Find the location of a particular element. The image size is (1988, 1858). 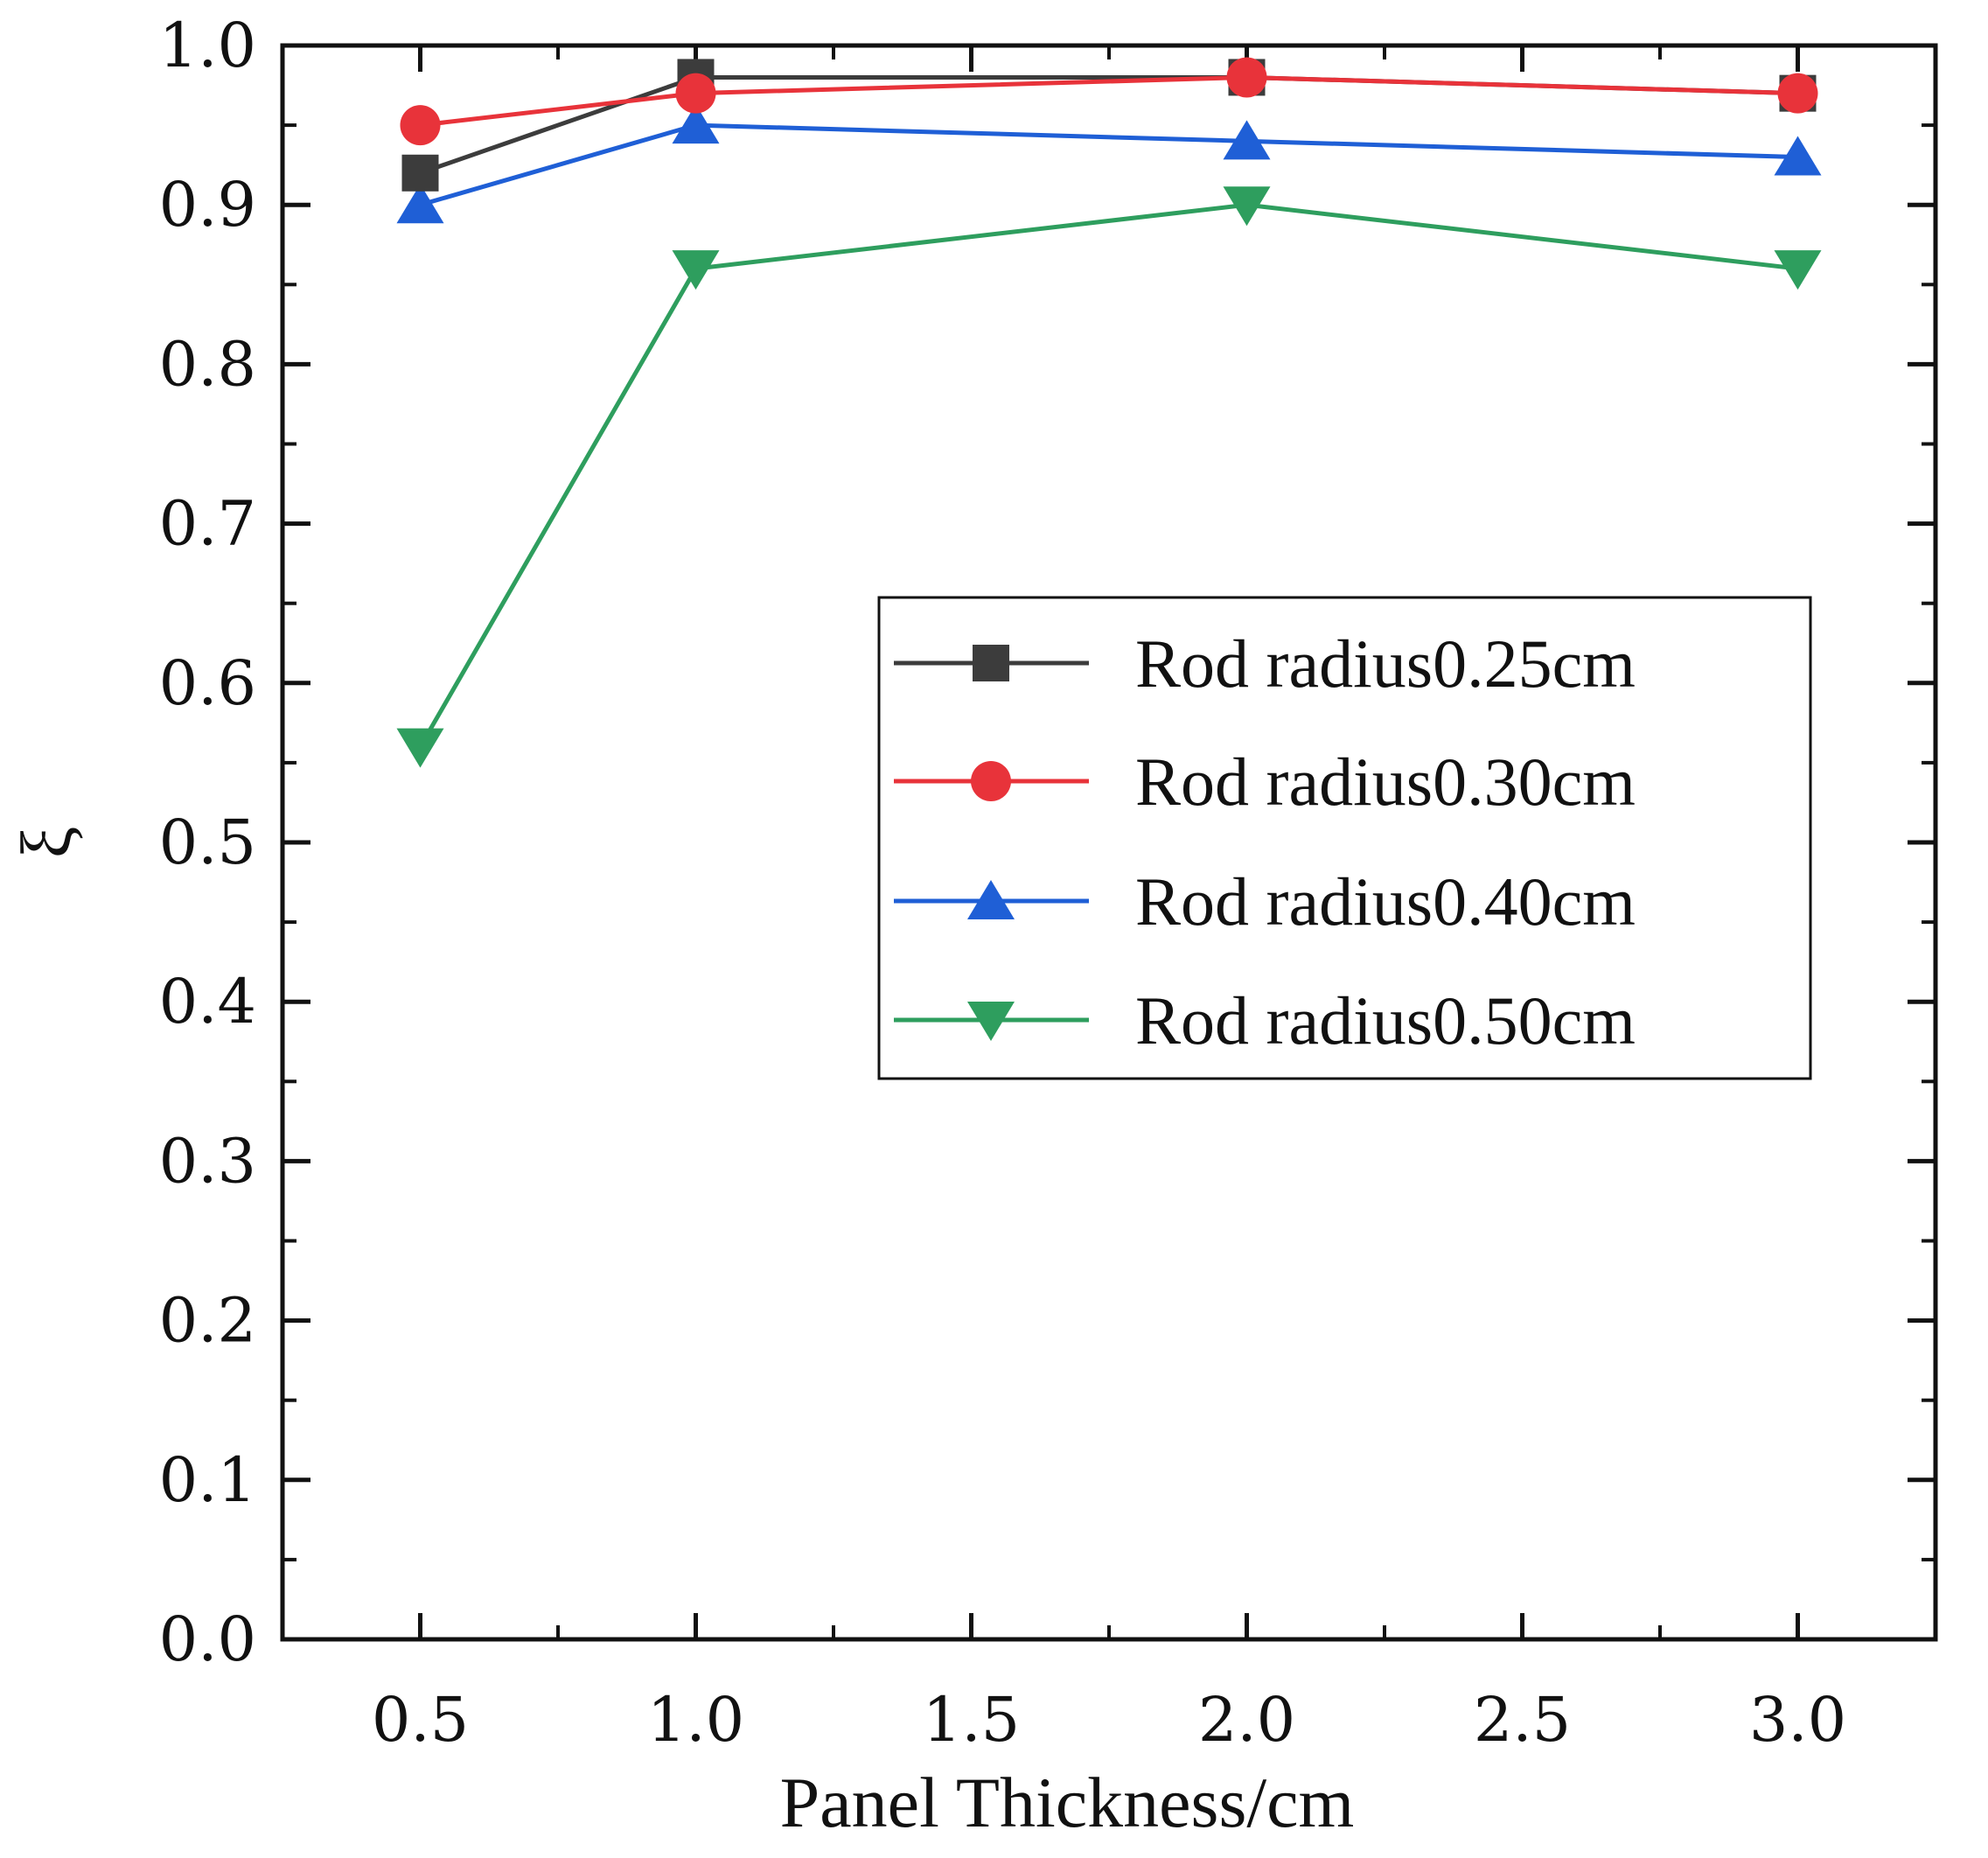

y-tick-label: 0.7 is located at coordinates (207, 524).